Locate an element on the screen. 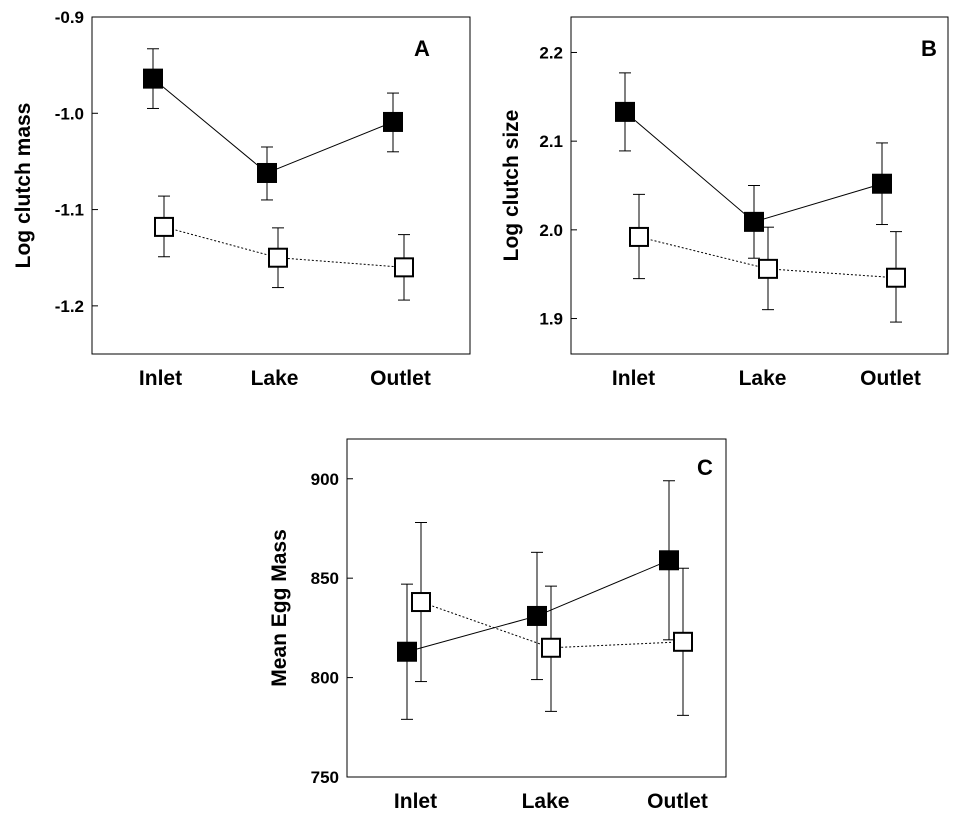 This screenshot has width=953, height=813. y-tick-label: 2.1 is located at coordinates (551, 141).